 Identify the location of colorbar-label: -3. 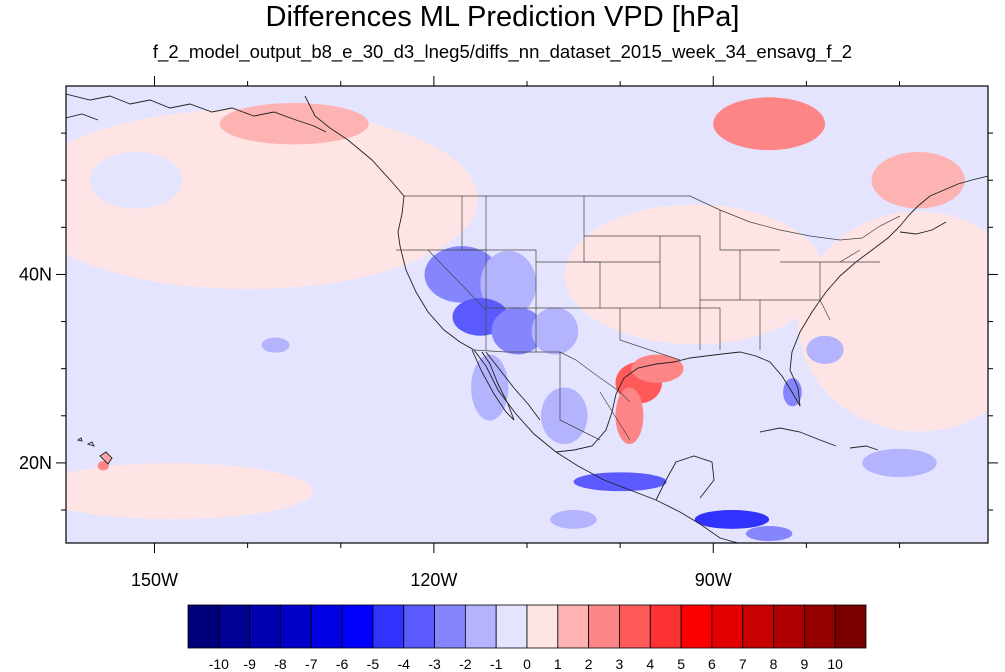
(434, 664).